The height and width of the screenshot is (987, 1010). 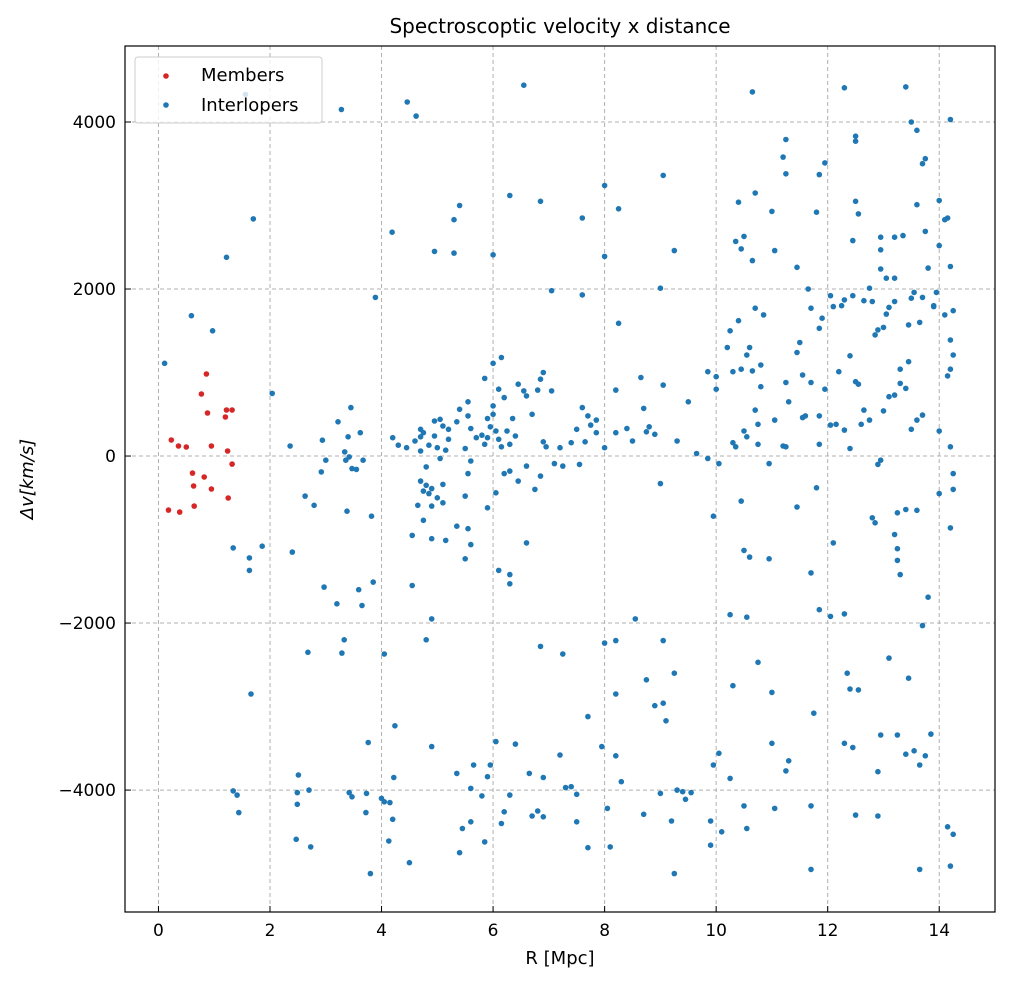 I want to click on x-tick-label: 4, so click(x=381, y=931).